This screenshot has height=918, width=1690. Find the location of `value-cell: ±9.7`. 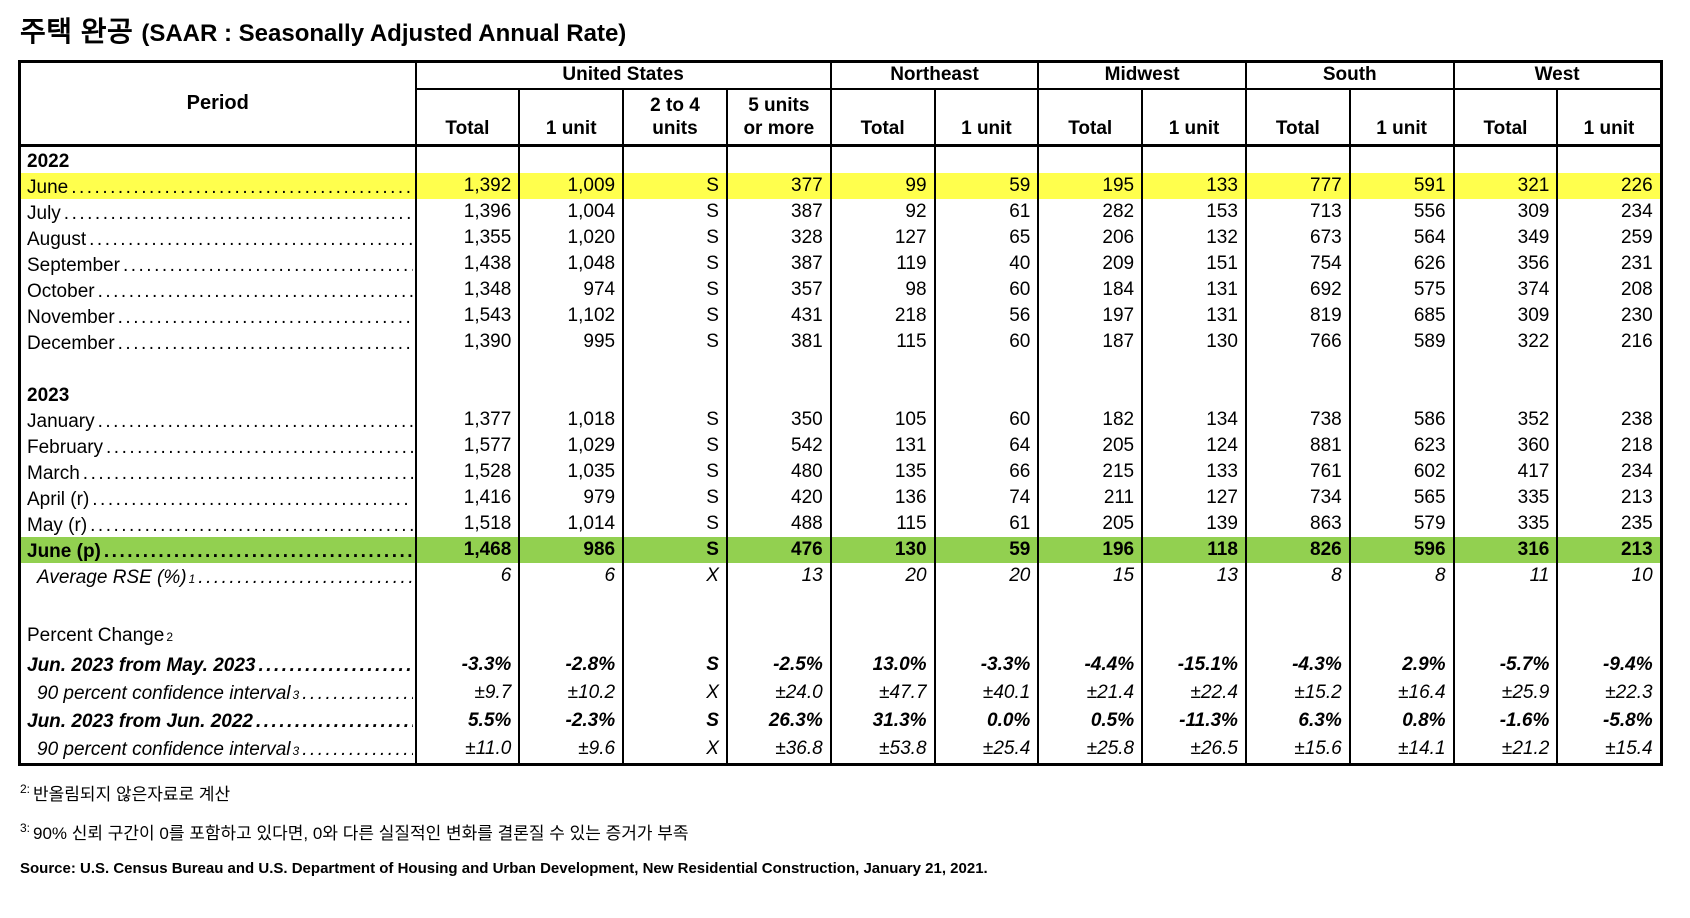

value-cell: ±9.7 is located at coordinates (467, 693).